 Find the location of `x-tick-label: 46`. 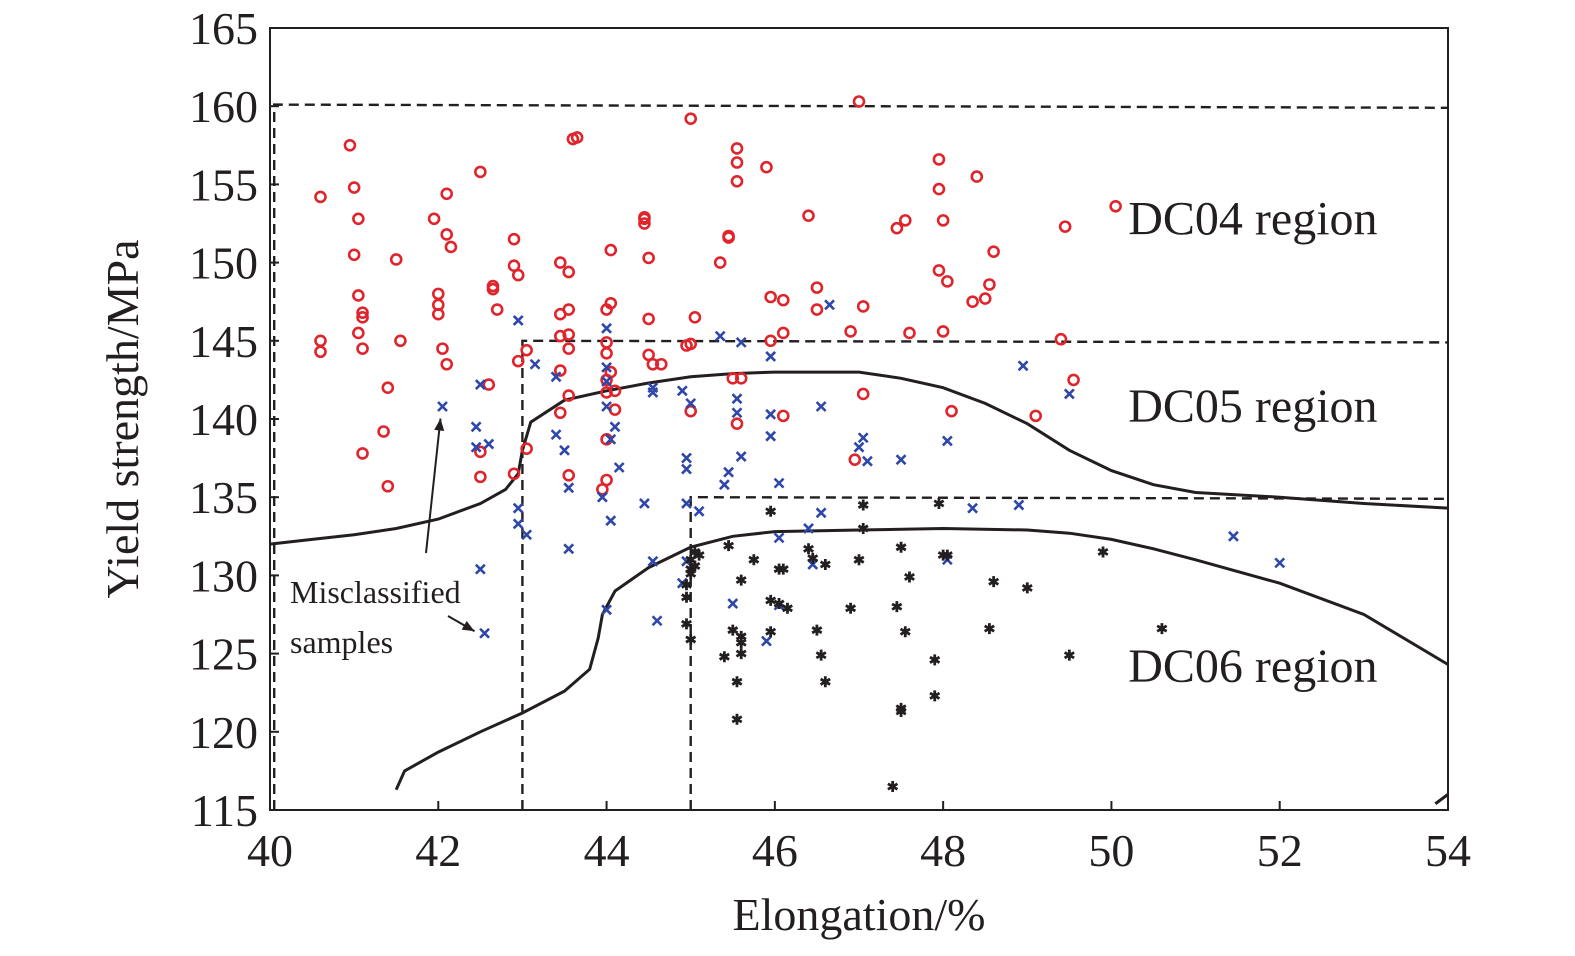

x-tick-label: 46 is located at coordinates (775, 850).